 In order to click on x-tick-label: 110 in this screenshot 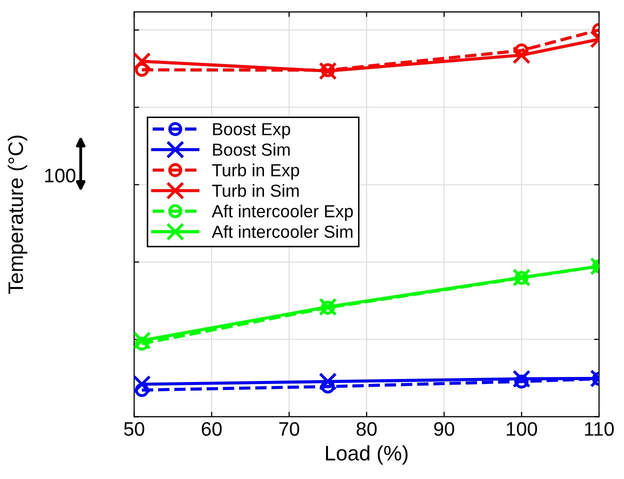, I will do `click(599, 429)`.